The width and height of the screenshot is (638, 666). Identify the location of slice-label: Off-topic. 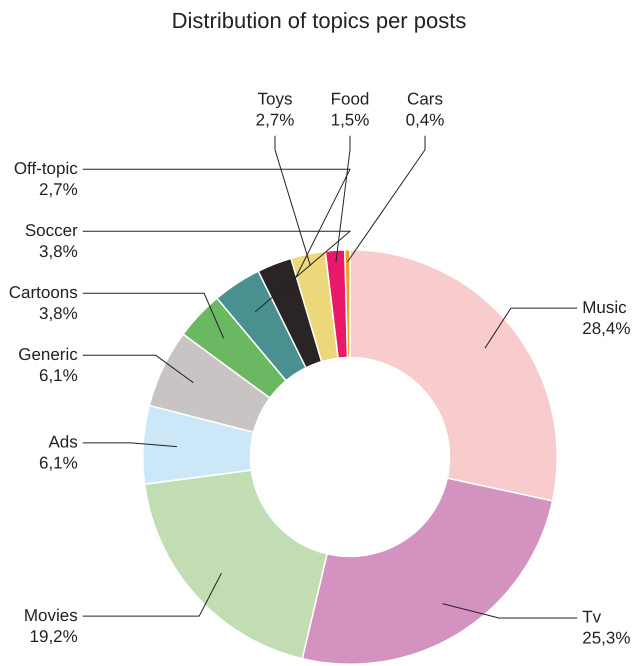
(46, 168).